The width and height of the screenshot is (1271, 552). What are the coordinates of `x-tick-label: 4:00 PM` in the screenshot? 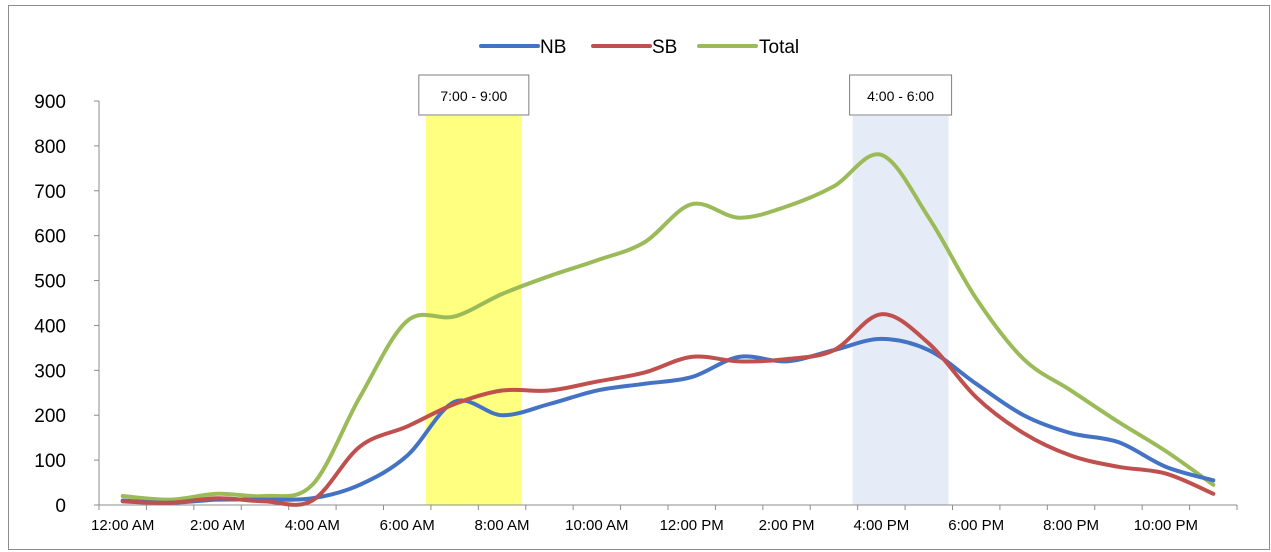 It's located at (881, 525).